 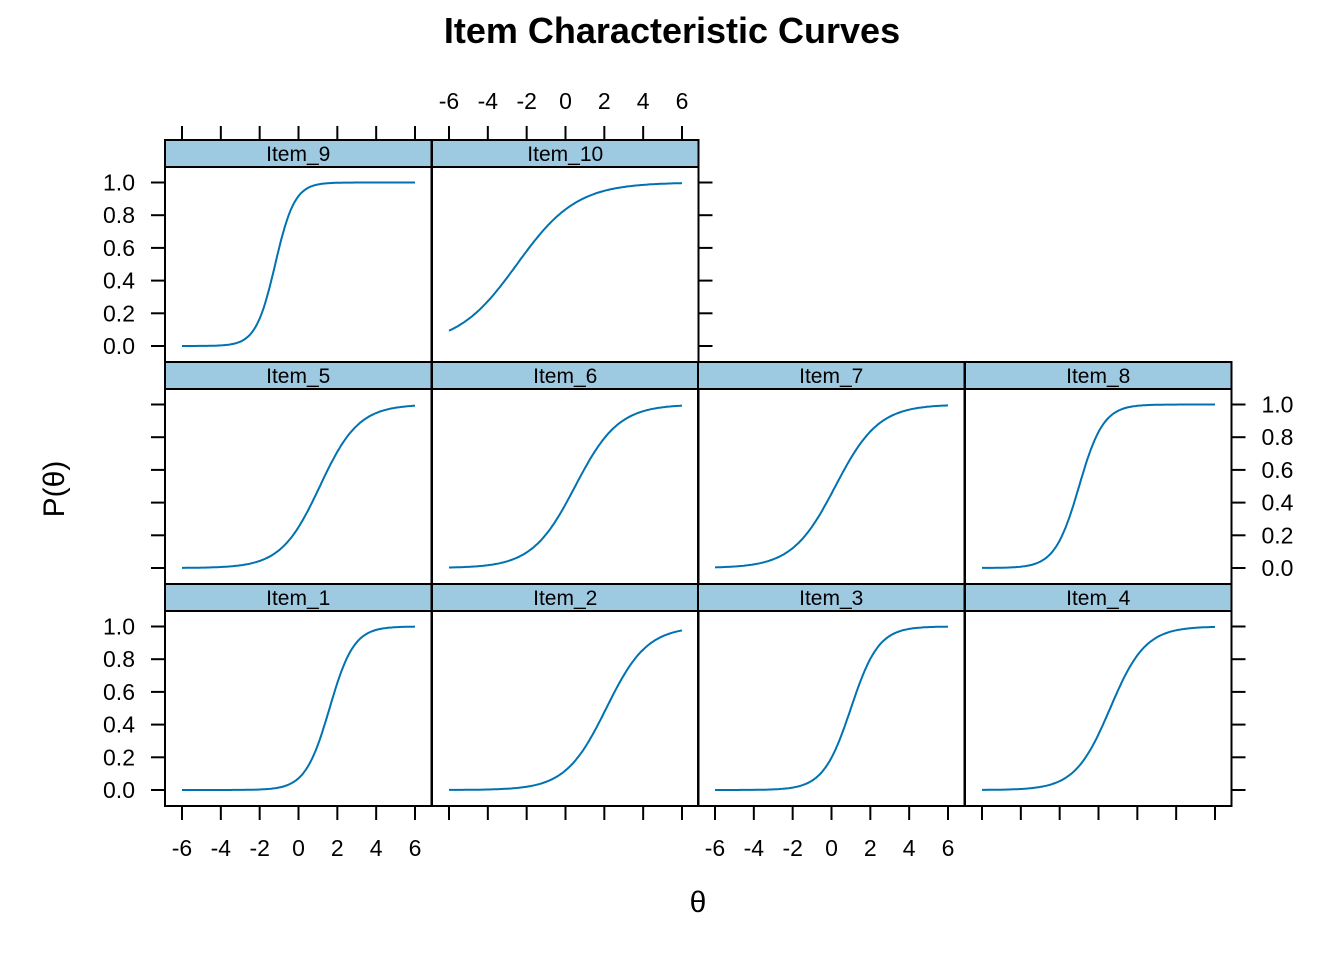 What do you see at coordinates (831, 376) in the screenshot?
I see `strip-label: Item_7` at bounding box center [831, 376].